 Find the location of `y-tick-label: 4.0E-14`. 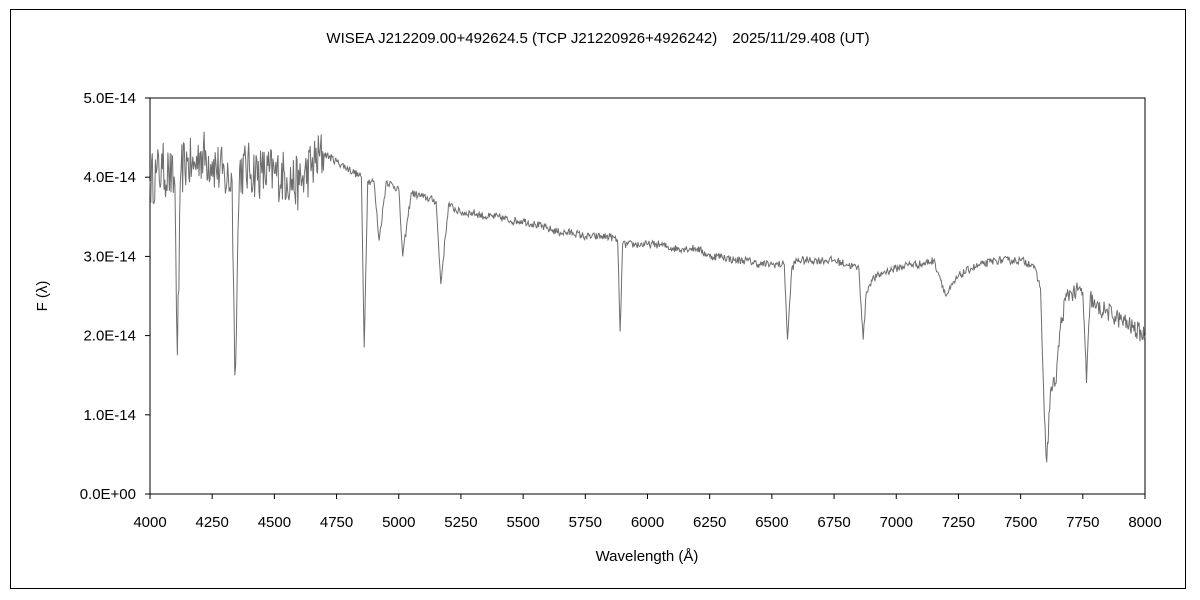

y-tick-label: 4.0E-14 is located at coordinates (109, 177).